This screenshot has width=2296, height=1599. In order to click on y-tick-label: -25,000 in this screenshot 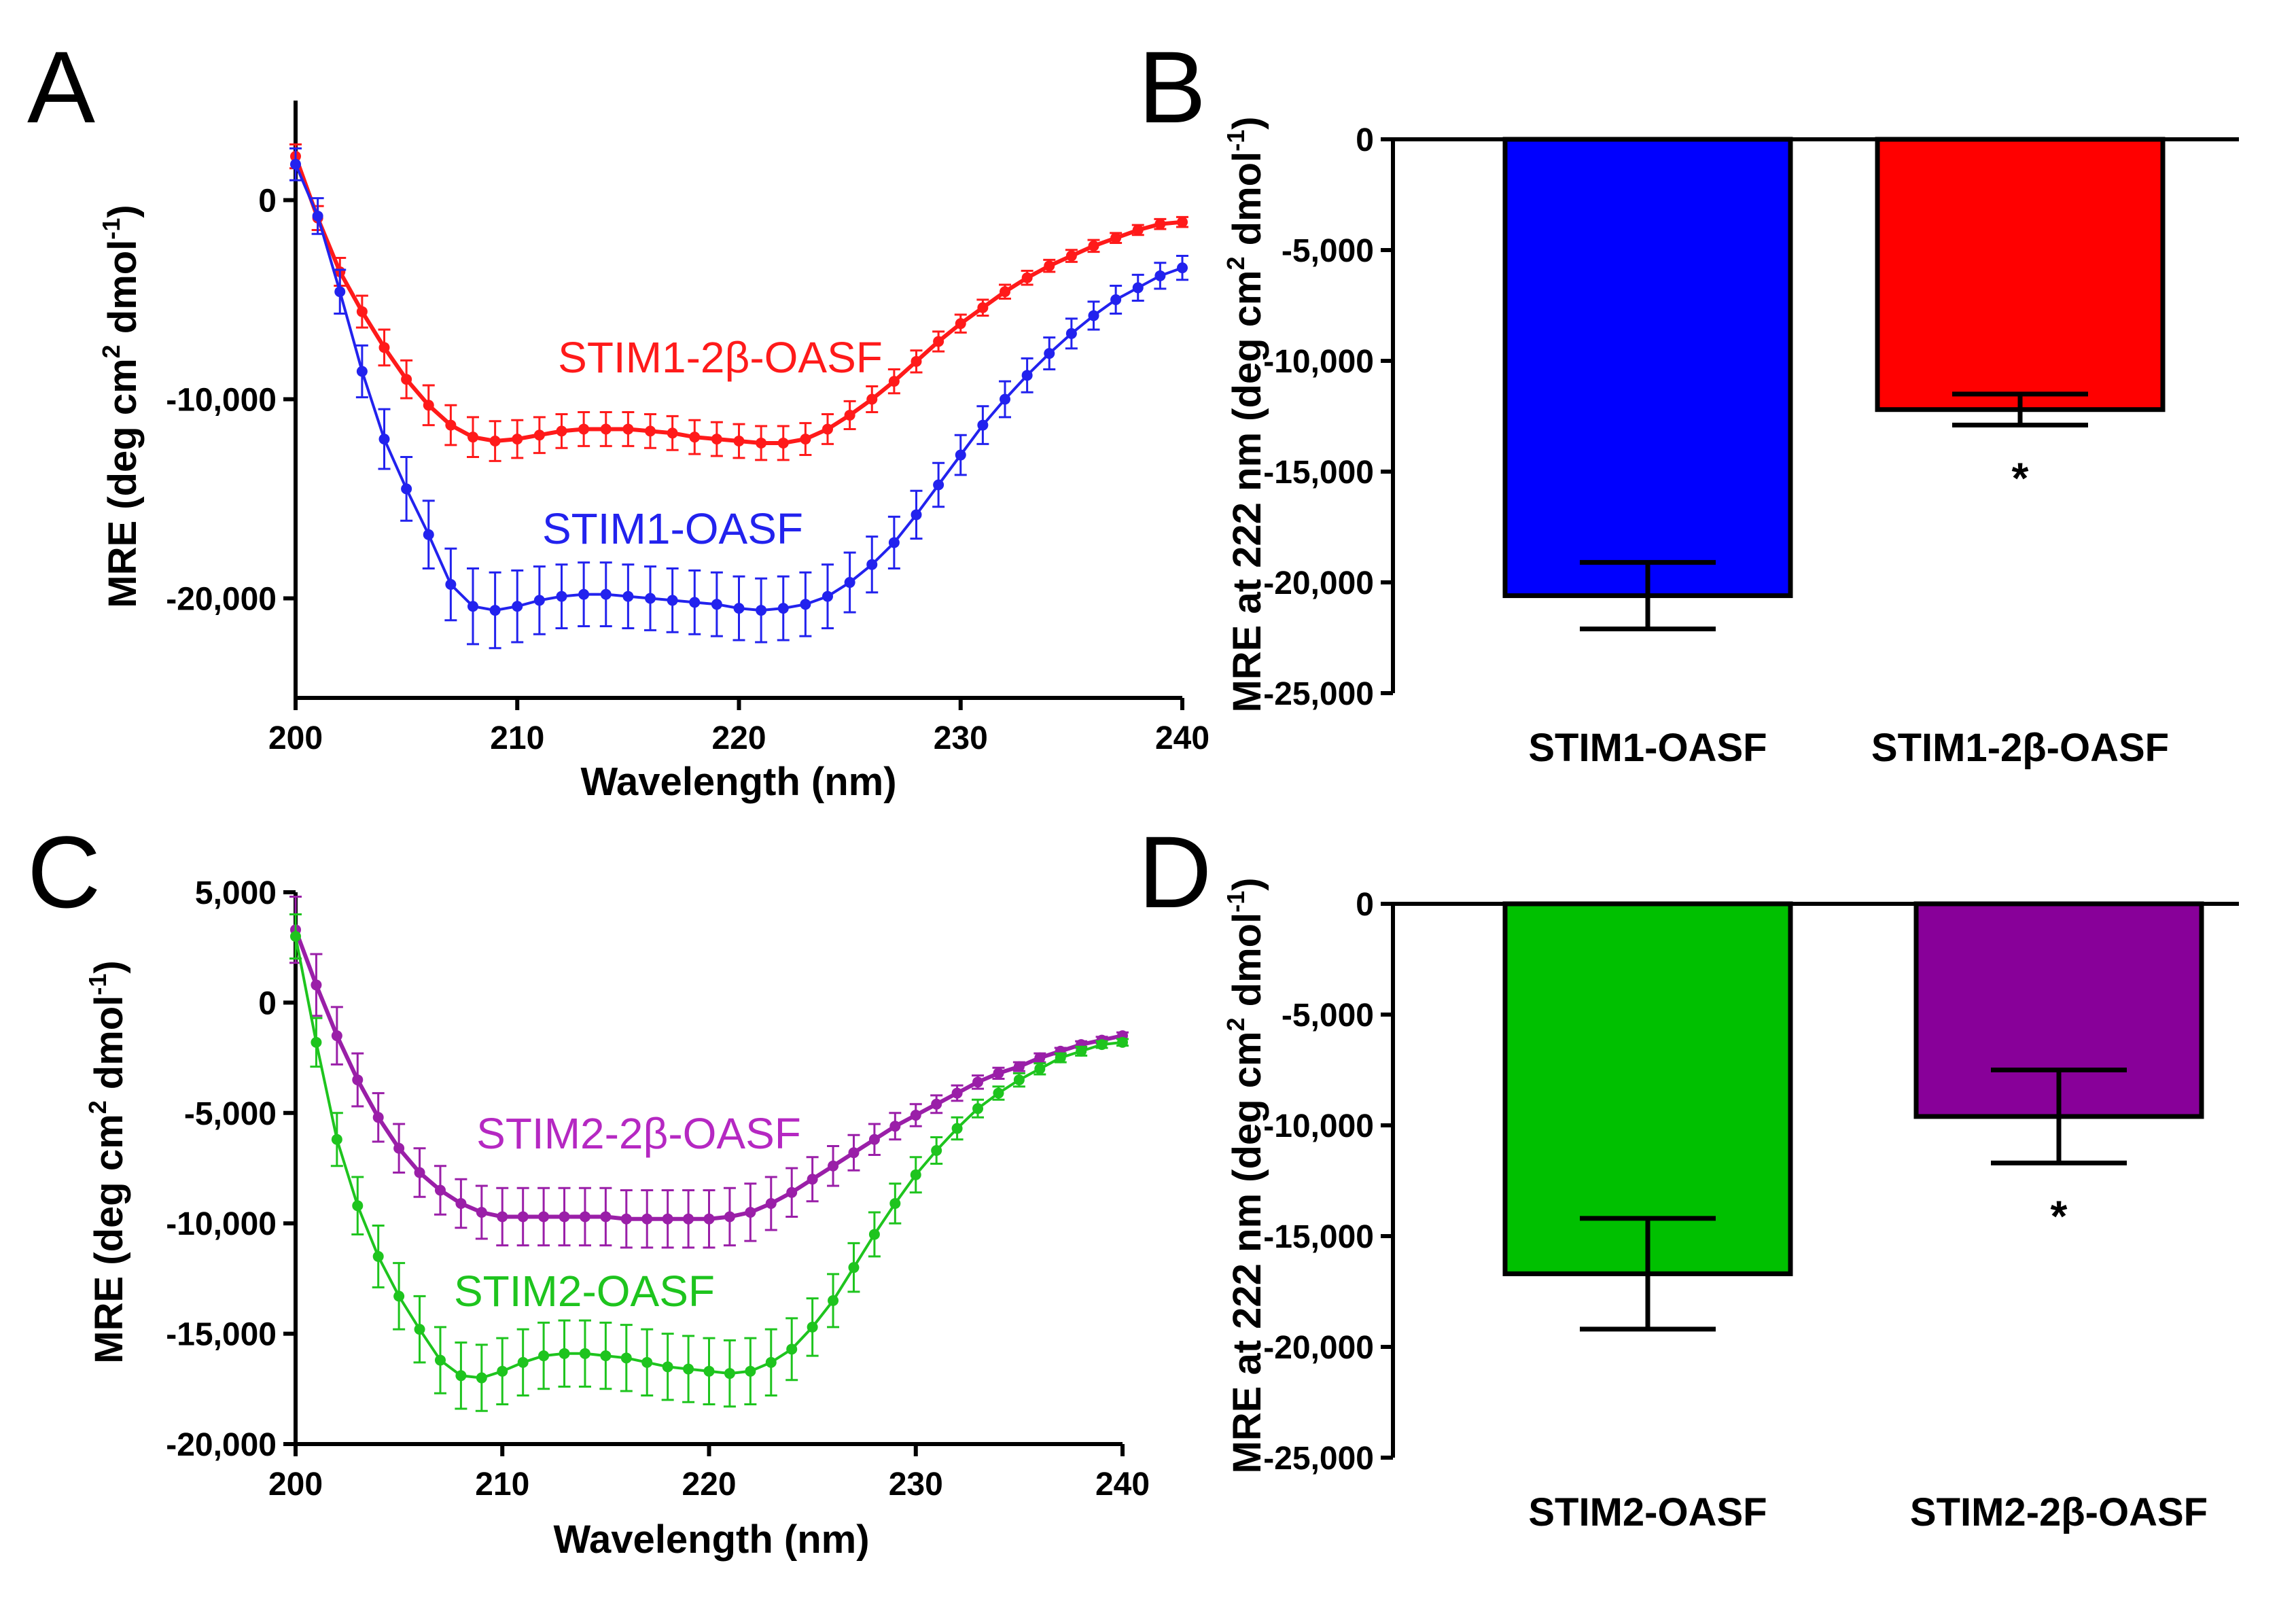, I will do `click(1318, 694)`.